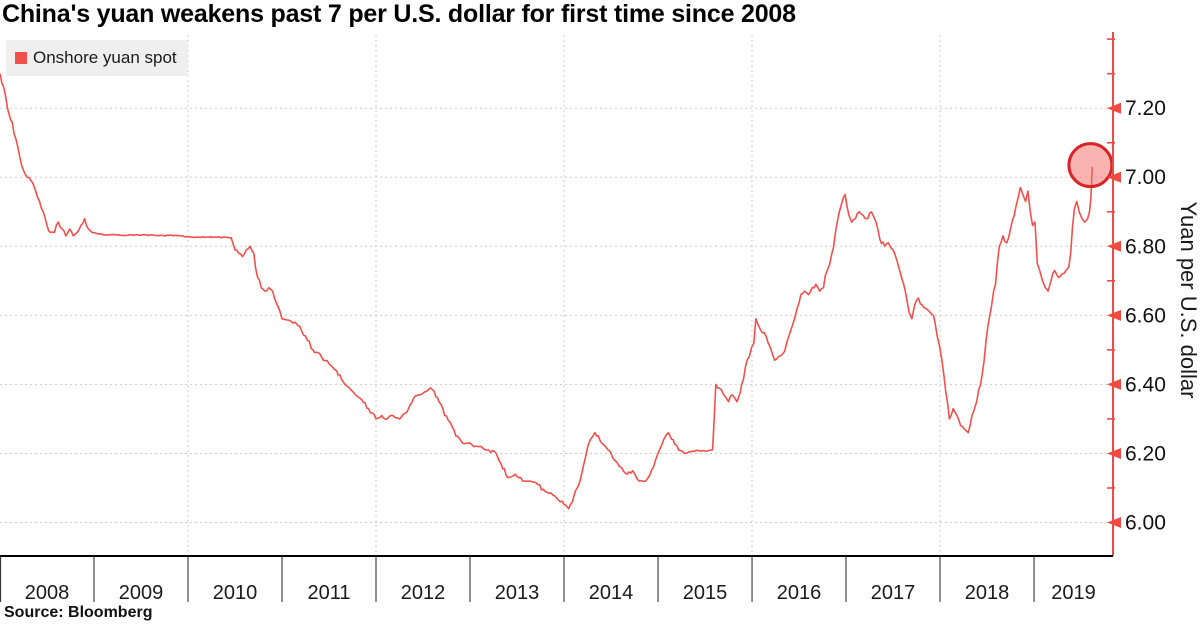 The image size is (1200, 630). What do you see at coordinates (987, 593) in the screenshot?
I see `x-axis-year-label: 2018` at bounding box center [987, 593].